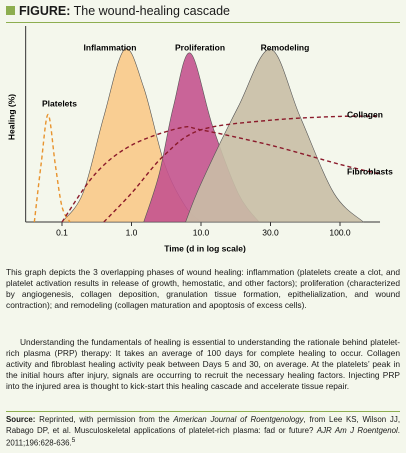 This screenshot has width=406, height=453. I want to click on source-text: . 2011;196:628-636., so click(203, 436).